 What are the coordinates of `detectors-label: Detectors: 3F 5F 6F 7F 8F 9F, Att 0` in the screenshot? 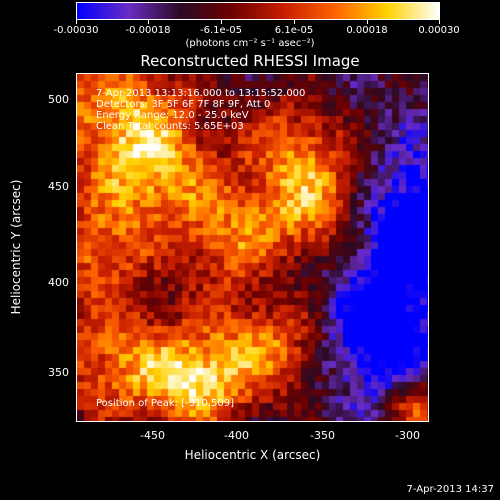 It's located at (183, 104).